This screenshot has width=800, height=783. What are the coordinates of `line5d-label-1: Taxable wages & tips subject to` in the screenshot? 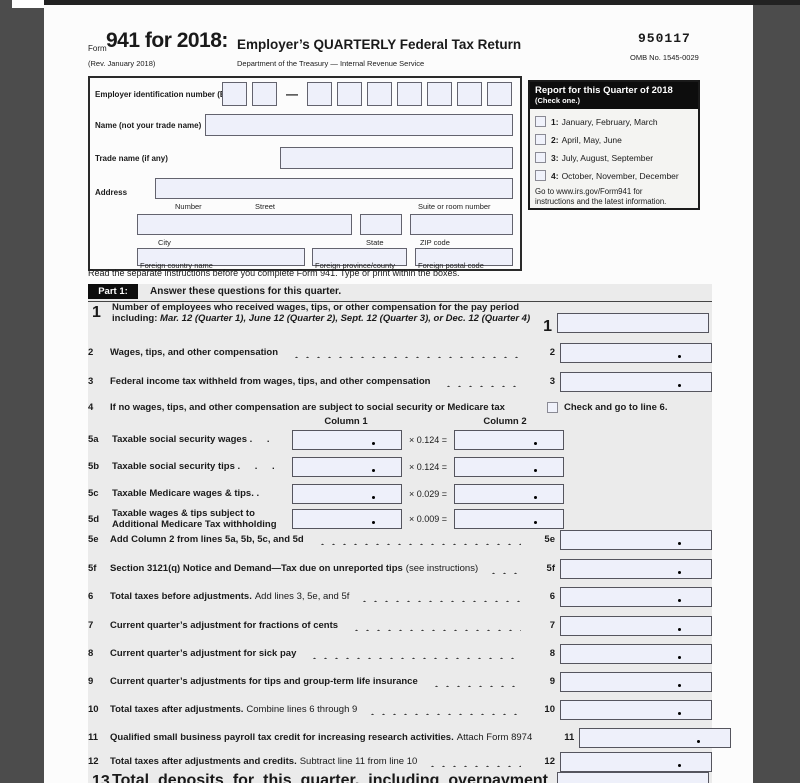 It's located at (183, 513).